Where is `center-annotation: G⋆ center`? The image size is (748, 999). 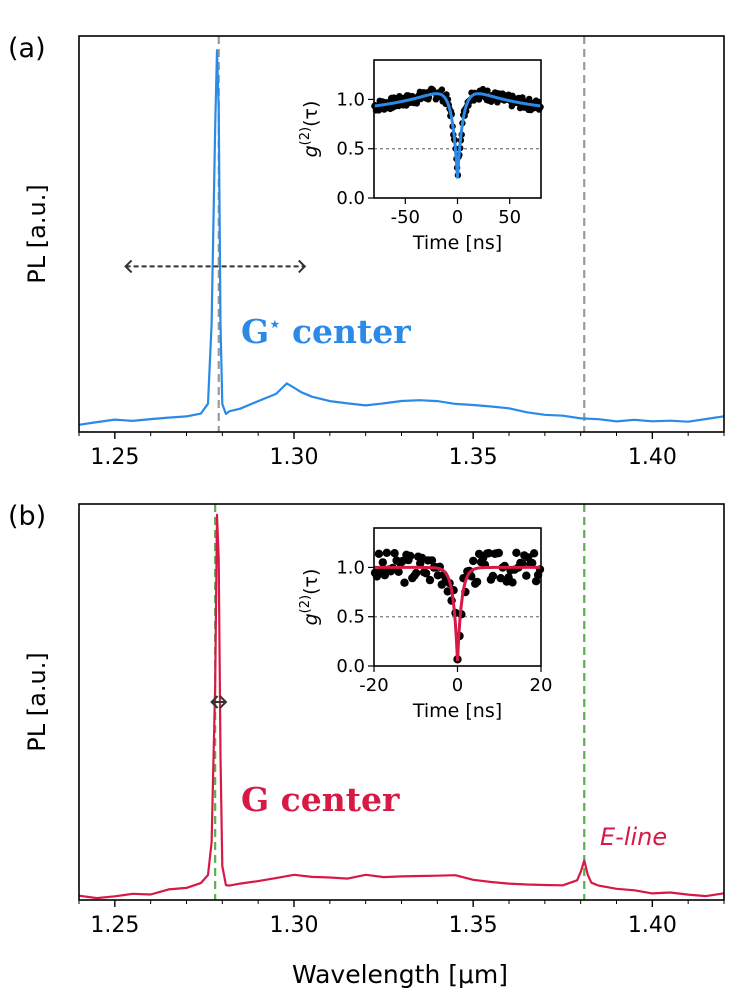 center-annotation: G⋆ center is located at coordinates (326, 331).